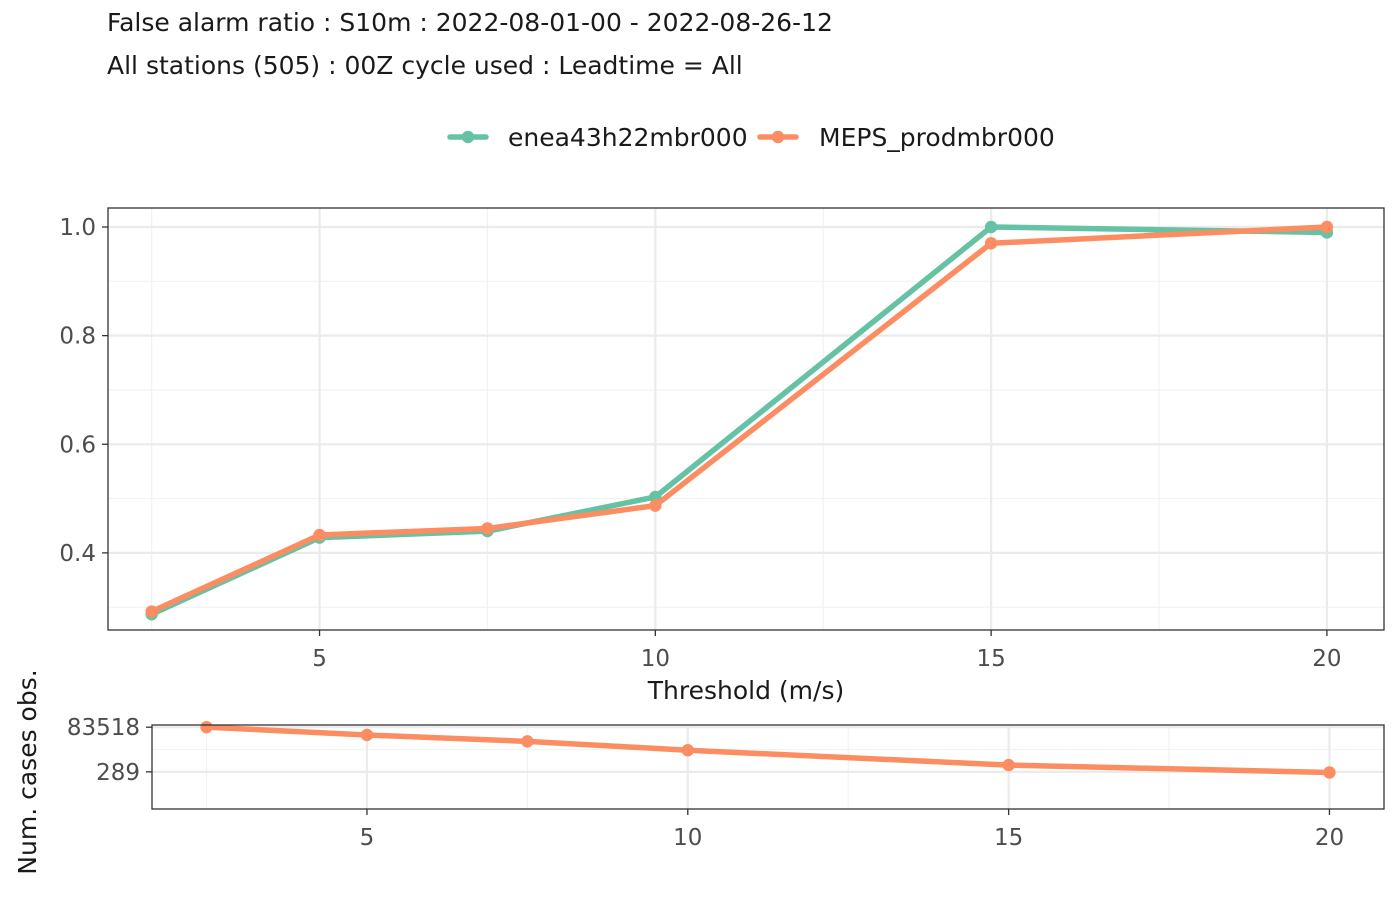  Describe the element at coordinates (751, 137) in the screenshot. I see `legend: enea43h22mbr000 MEPS_prodmbr000` at that location.